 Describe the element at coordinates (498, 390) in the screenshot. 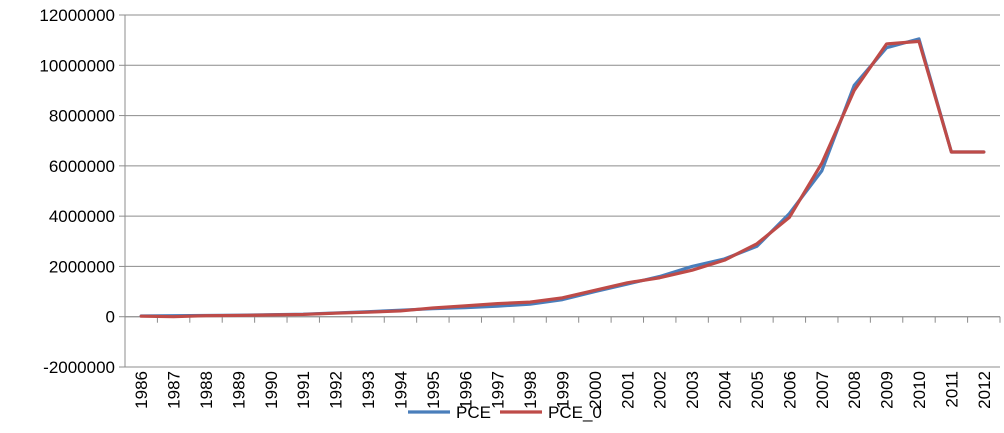

I see `x-tick-label: 1997` at that location.